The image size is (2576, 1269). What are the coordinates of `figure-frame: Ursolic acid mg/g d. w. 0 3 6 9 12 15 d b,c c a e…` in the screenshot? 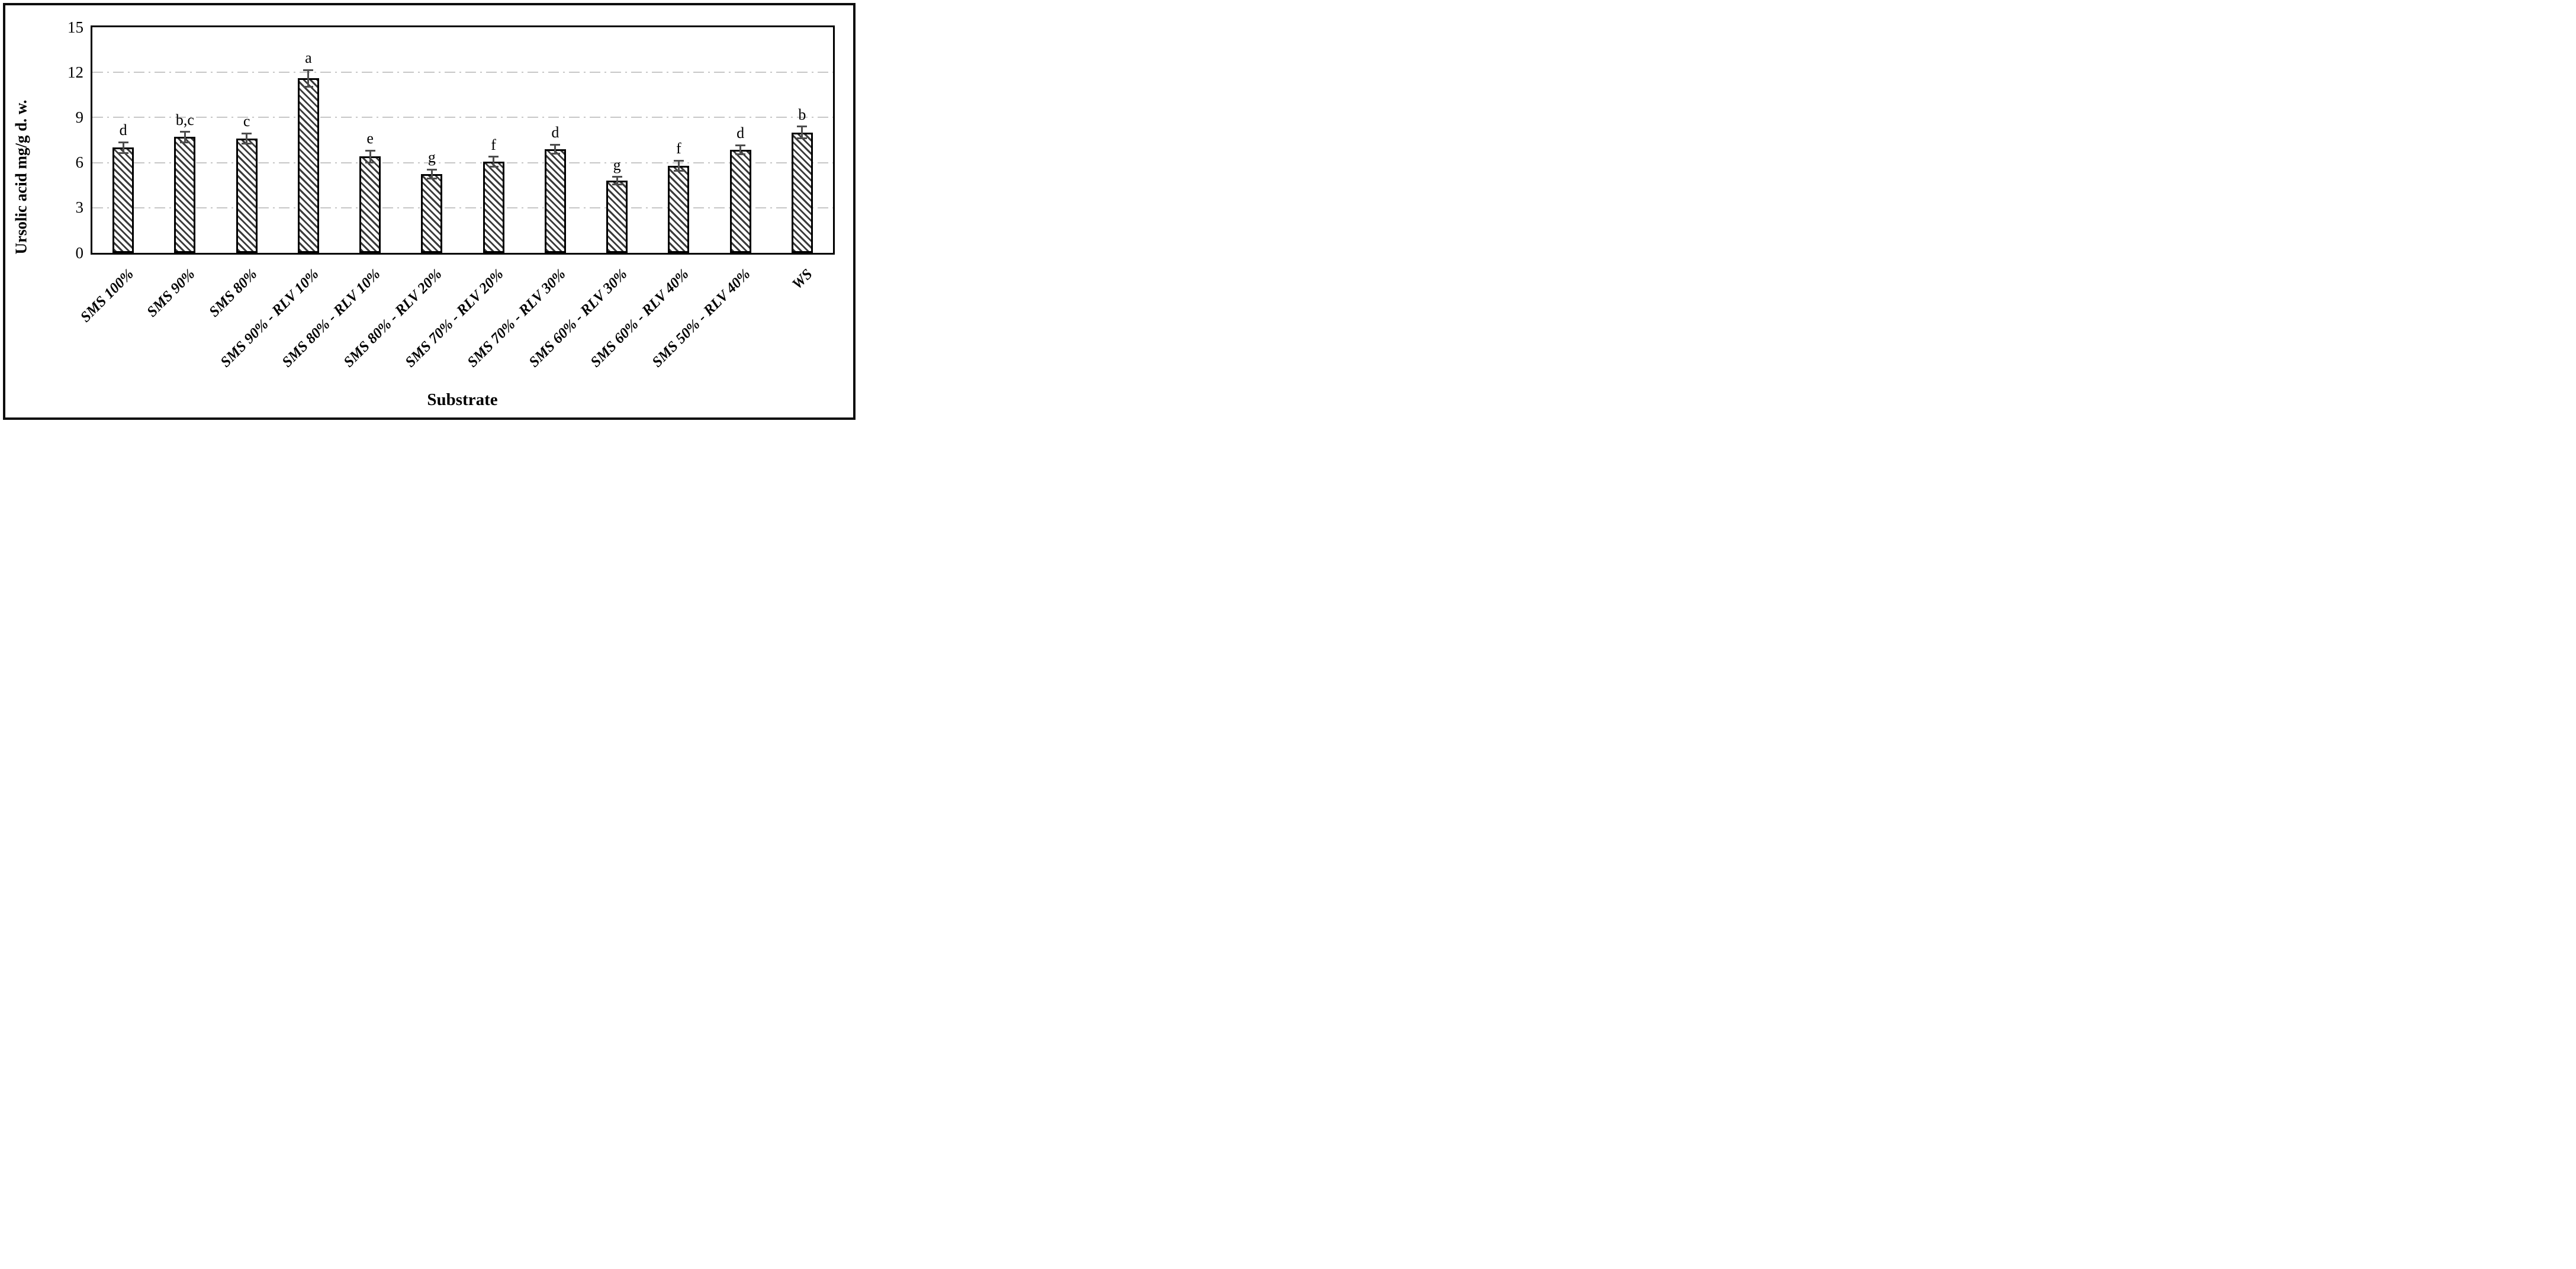 It's located at (430, 211).